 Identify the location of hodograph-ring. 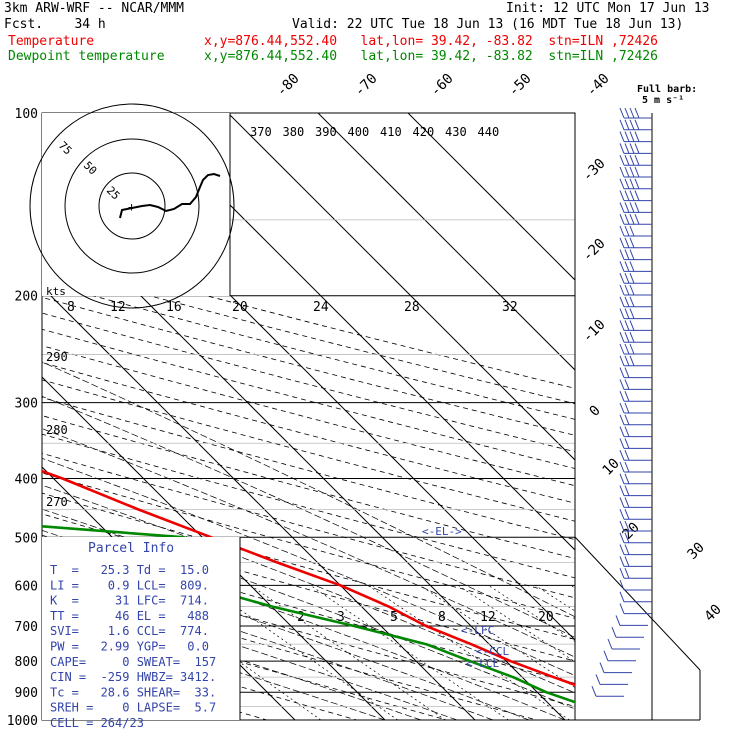
(132, 206).